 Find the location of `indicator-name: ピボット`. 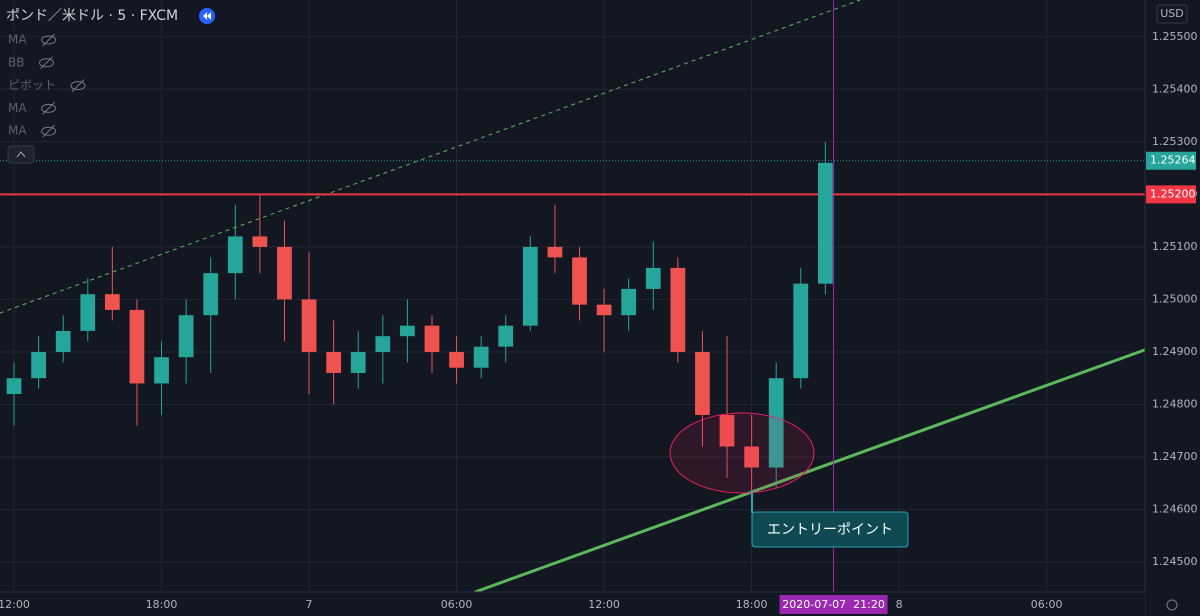

indicator-name: ピボット is located at coordinates (32, 85).